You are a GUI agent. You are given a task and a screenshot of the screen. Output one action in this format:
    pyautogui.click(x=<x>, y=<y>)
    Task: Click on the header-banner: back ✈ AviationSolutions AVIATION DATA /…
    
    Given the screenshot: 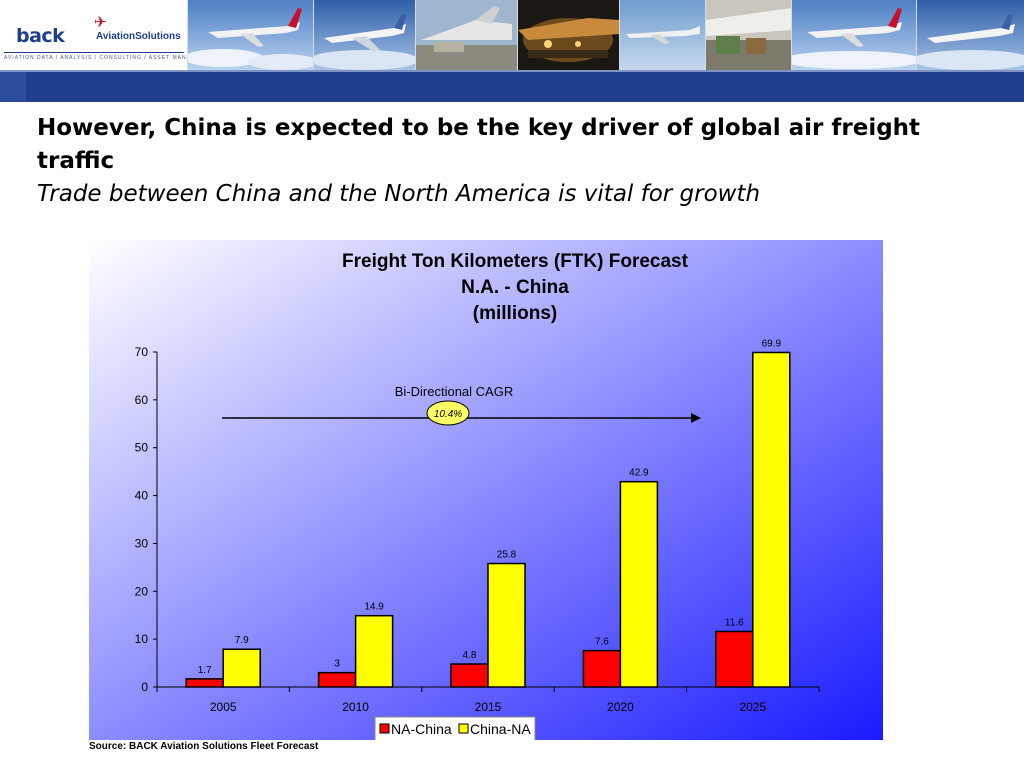 What is the action you would take?
    pyautogui.click(x=512, y=35)
    